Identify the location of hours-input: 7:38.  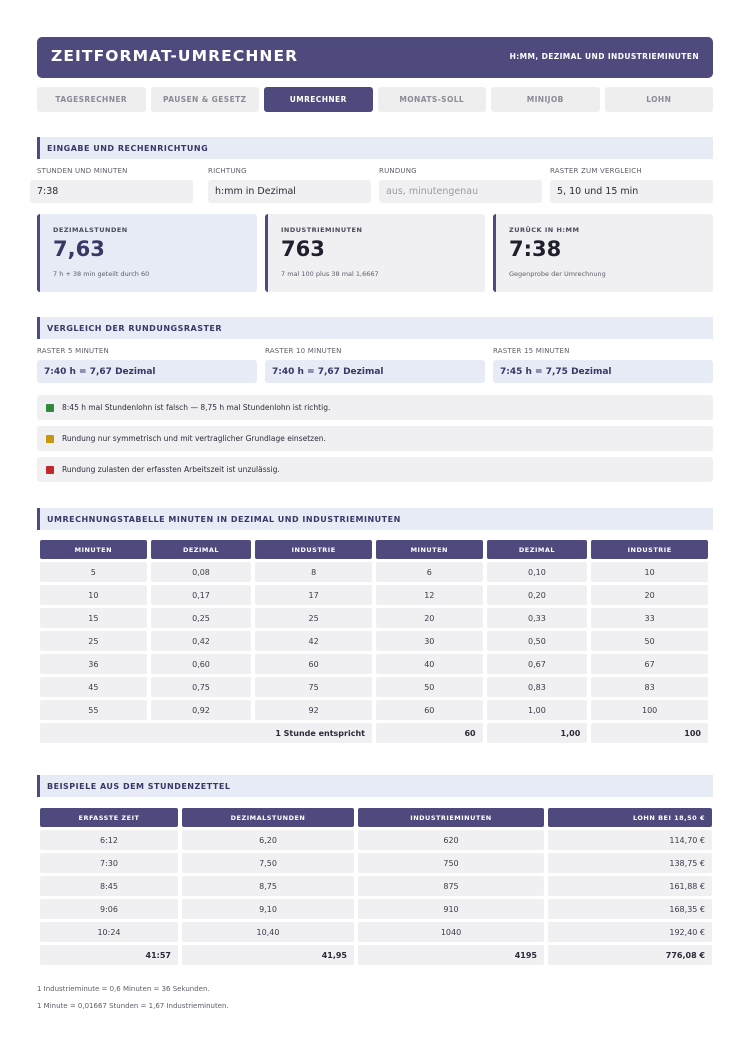
(111, 191).